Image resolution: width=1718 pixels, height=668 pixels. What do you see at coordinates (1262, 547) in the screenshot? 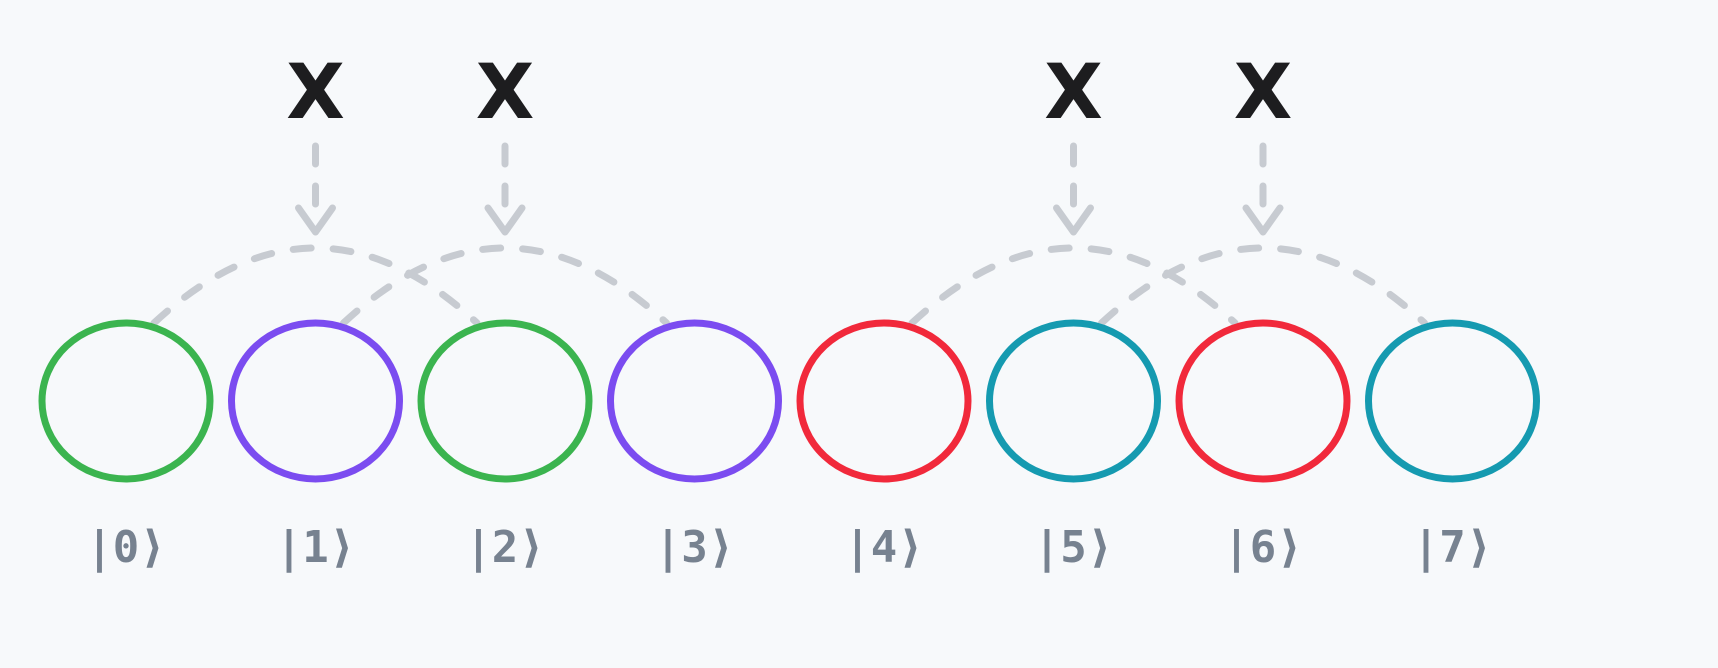
I see `state-label-6: |6⟩` at bounding box center [1262, 547].